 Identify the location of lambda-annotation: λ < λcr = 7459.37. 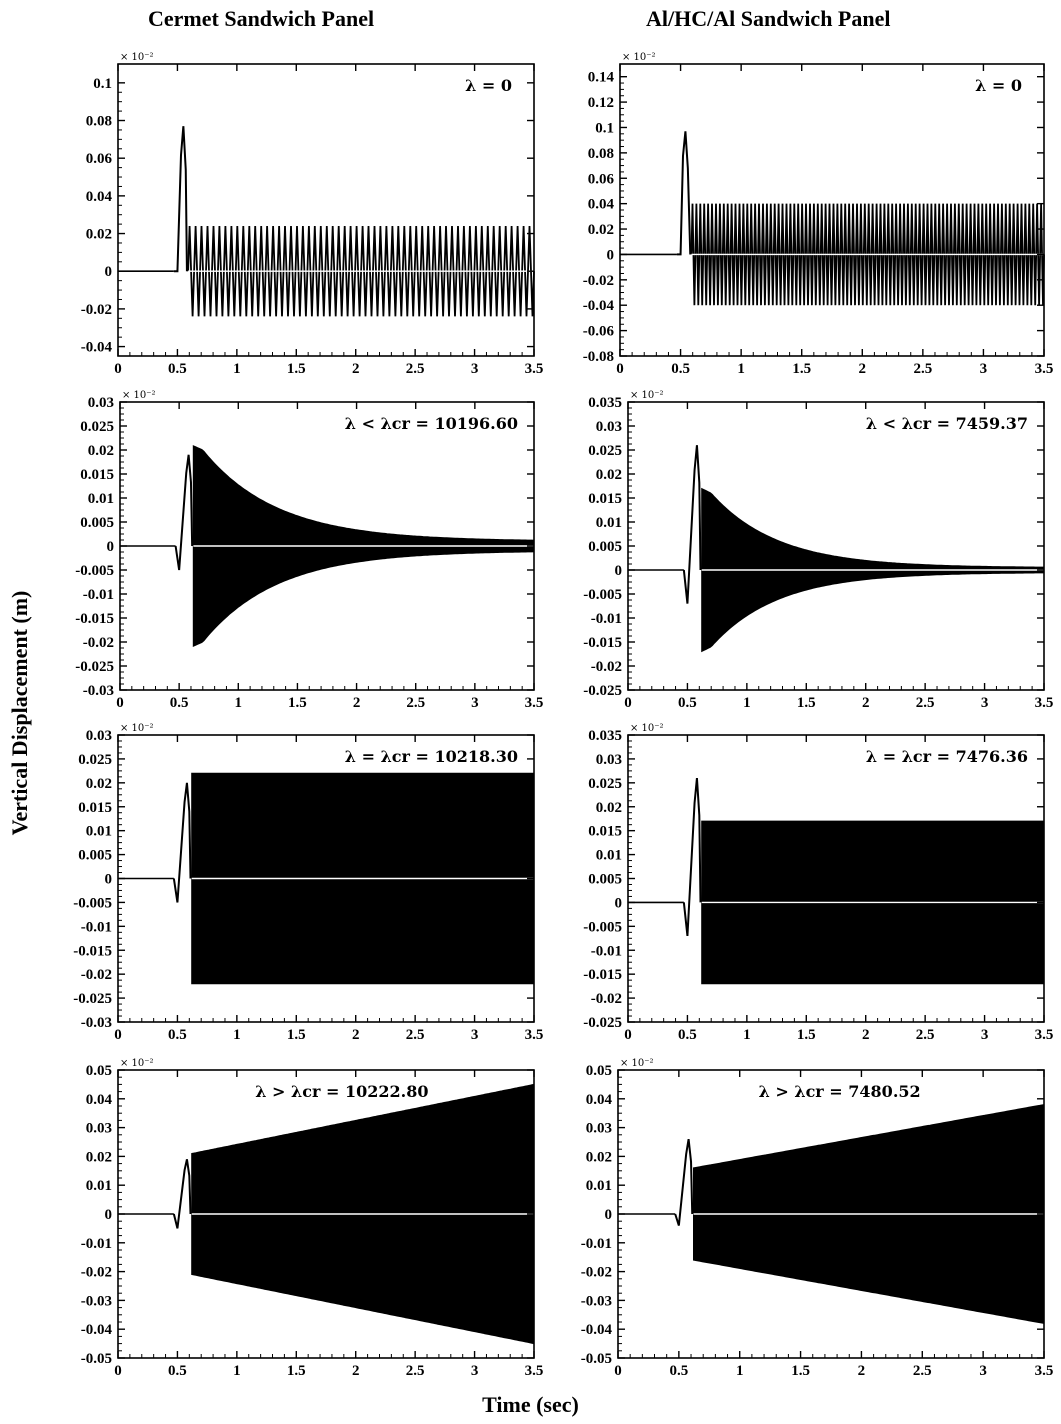
(947, 423).